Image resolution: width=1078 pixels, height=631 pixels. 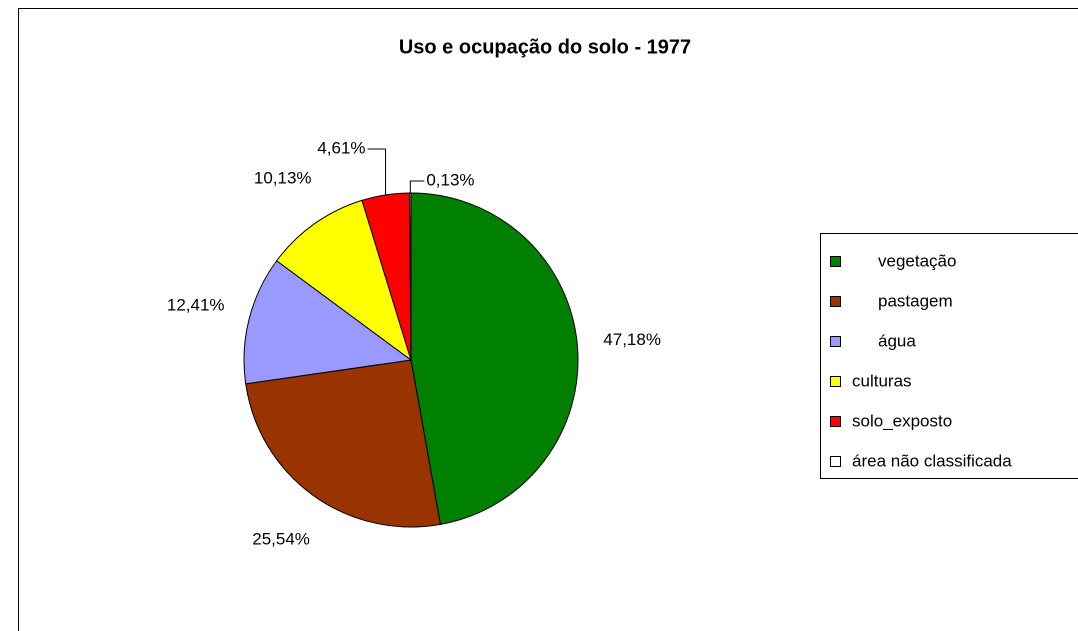 I want to click on chart-title: Uso e ocupação do solo - 1977, so click(x=545, y=47).